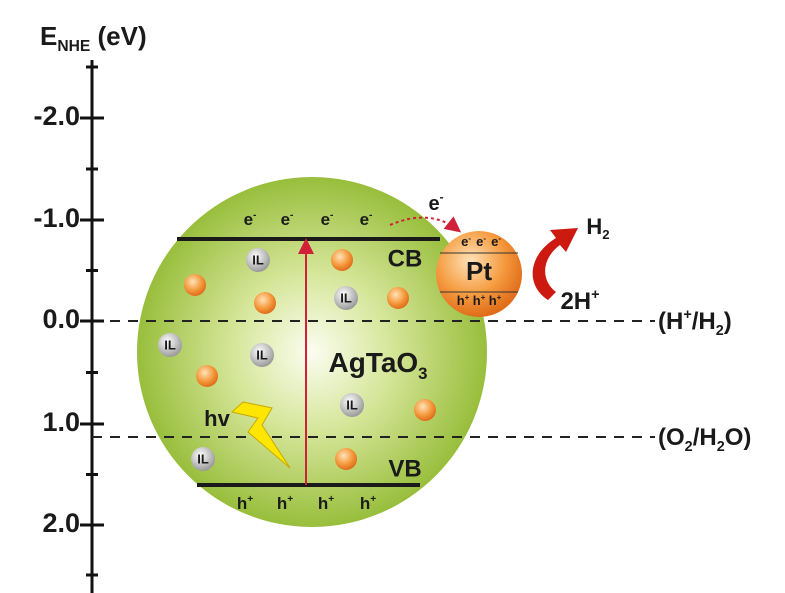  Describe the element at coordinates (217, 418) in the screenshot. I see `light-label: hv` at that location.